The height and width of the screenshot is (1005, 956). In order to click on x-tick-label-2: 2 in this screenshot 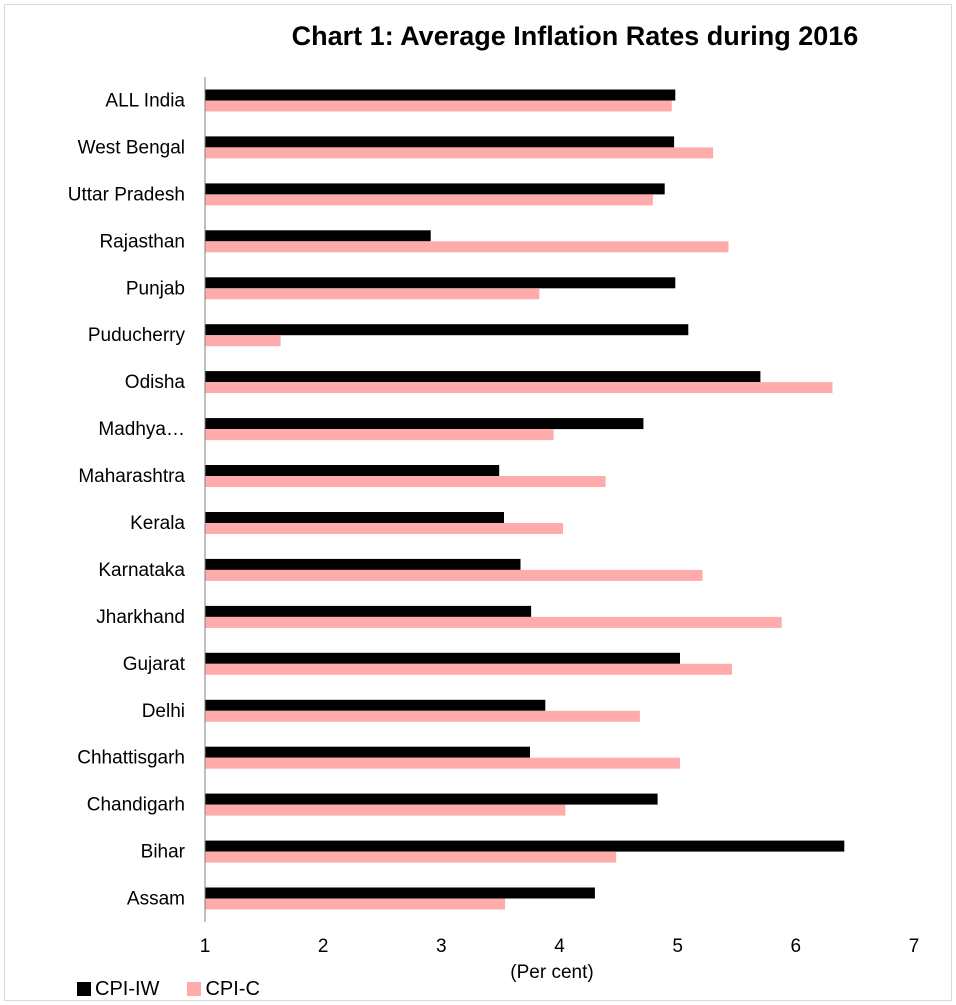, I will do `click(323, 946)`.